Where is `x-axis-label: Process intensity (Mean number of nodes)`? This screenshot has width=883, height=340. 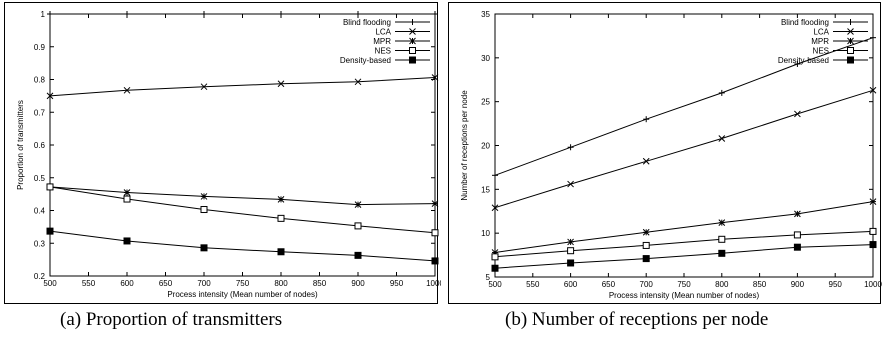
x-axis-label: Process intensity (Mean number of nodes) is located at coordinates (242, 294).